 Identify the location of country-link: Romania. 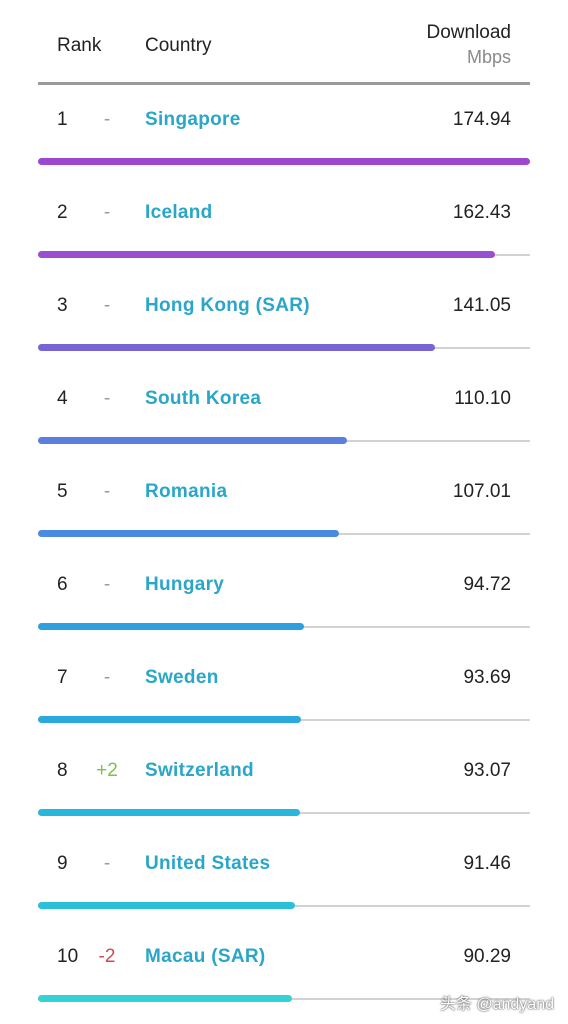
(186, 491).